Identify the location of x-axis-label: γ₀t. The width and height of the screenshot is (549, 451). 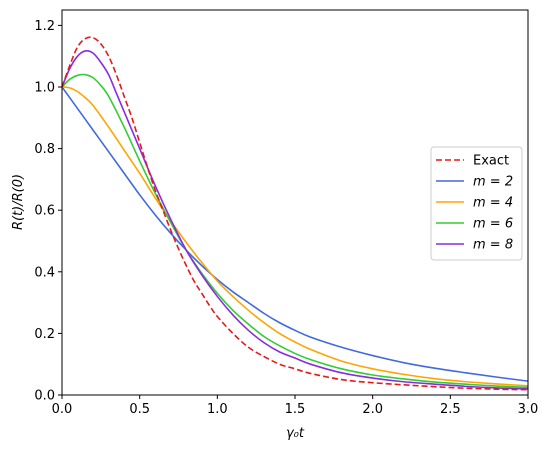
(295, 433).